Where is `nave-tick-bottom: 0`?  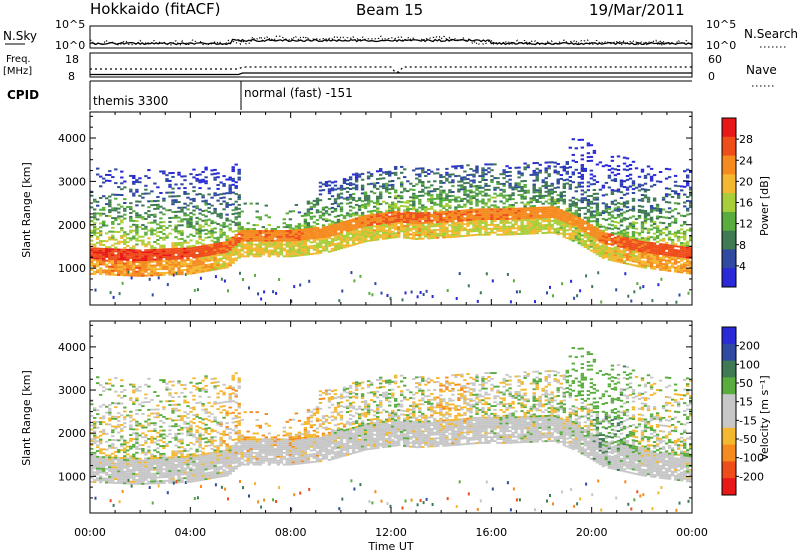 nave-tick-bottom: 0 is located at coordinates (711, 76).